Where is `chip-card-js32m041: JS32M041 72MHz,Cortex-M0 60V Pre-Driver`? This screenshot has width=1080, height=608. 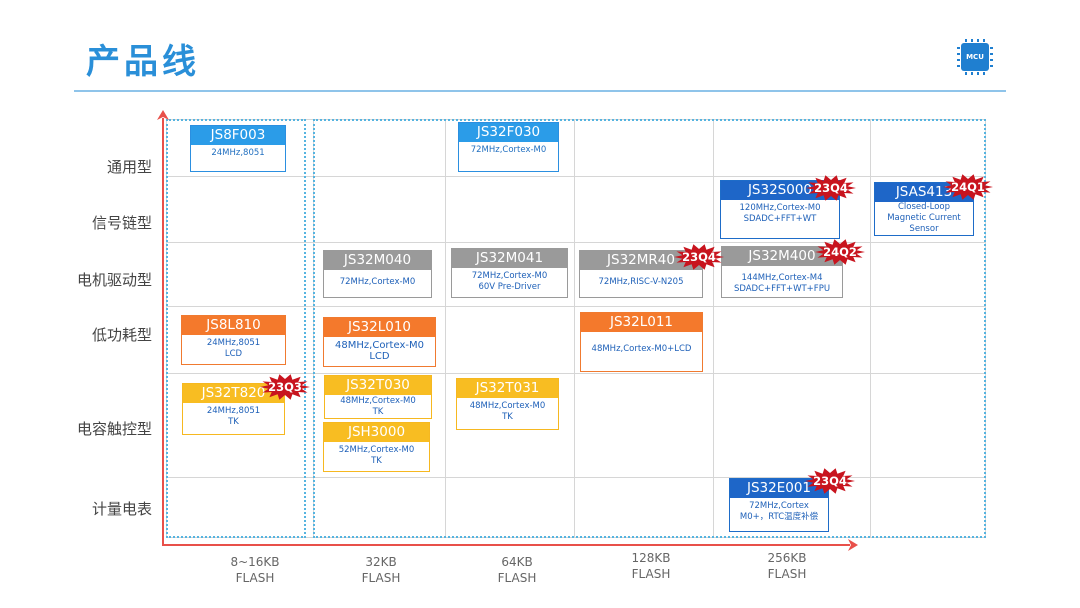 chip-card-js32m041: JS32M041 72MHz,Cortex-M0 60V Pre-Driver is located at coordinates (509, 273).